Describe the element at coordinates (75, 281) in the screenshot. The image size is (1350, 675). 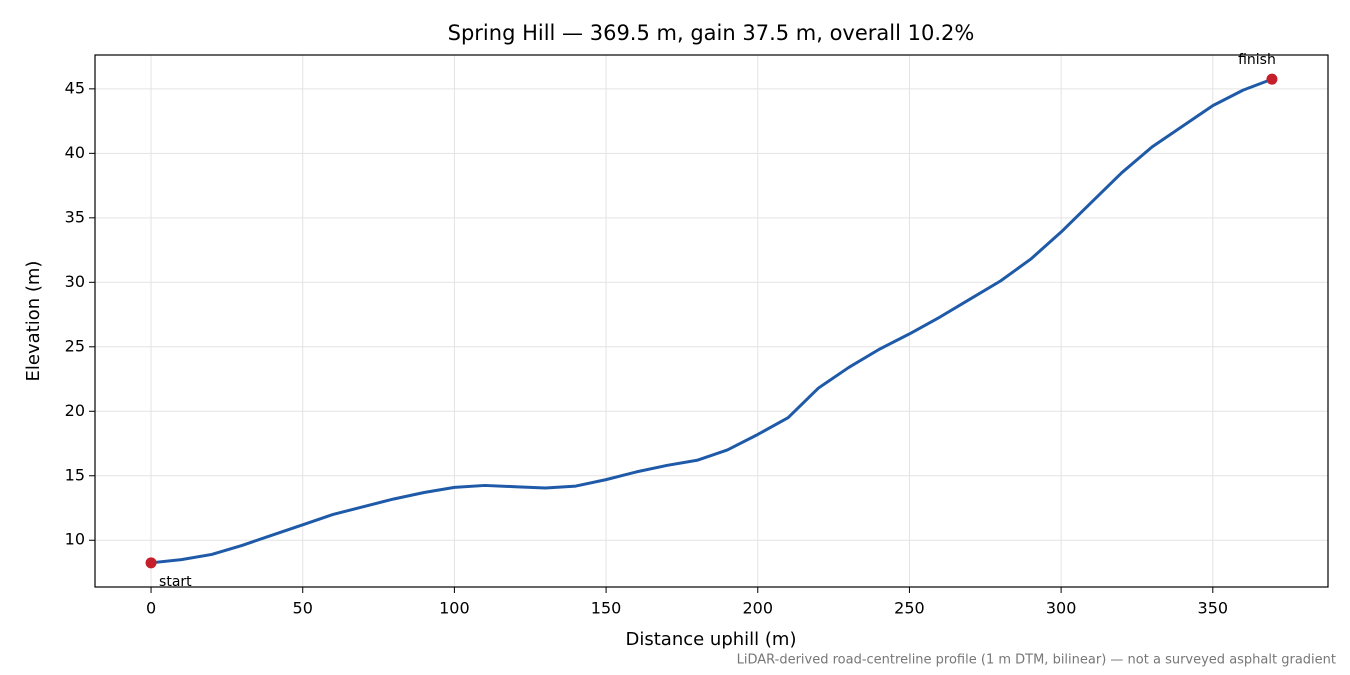
I see `y-tick-label: 30` at that location.